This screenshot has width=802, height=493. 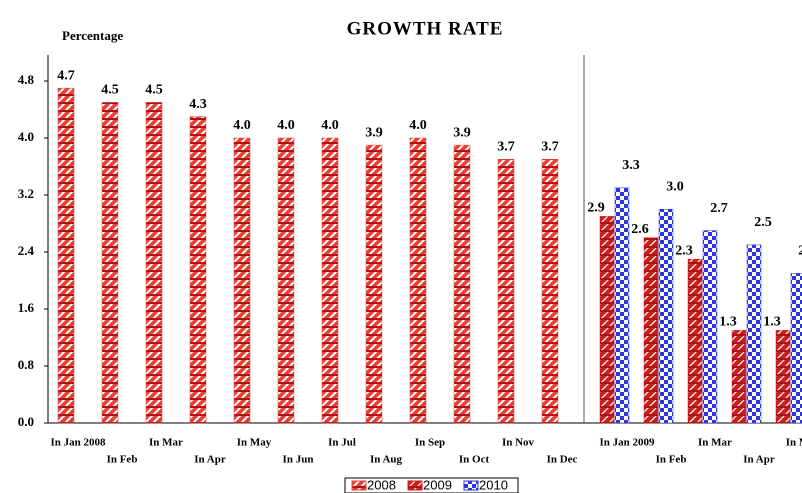 I want to click on y-tick-label: 1.6, so click(x=26, y=307).